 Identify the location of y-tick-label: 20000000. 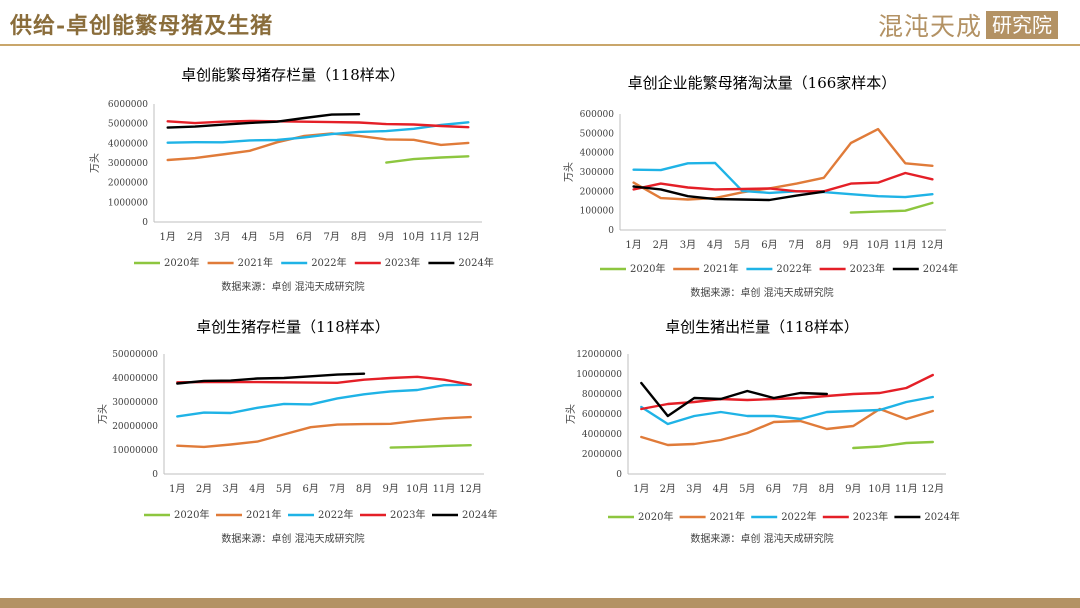
(135, 427).